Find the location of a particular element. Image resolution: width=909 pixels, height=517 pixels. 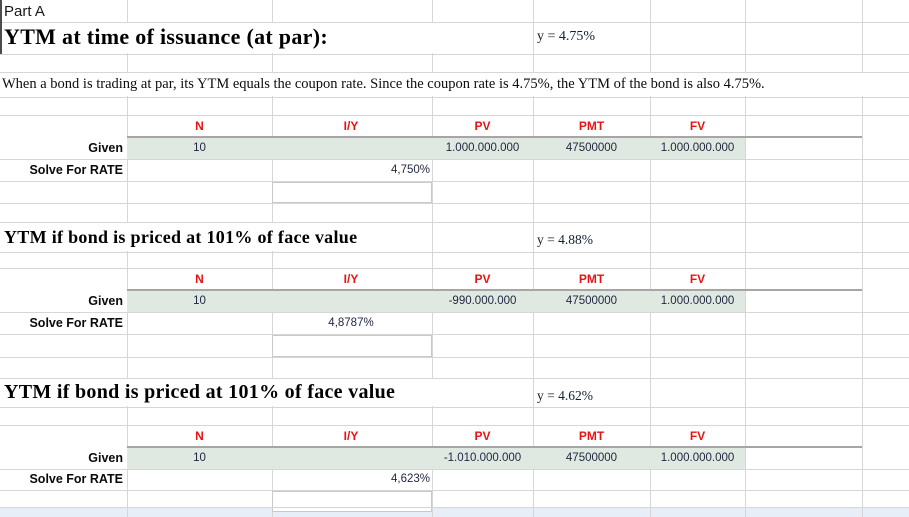

s1-title-cell: YTM at time of issuance (at par): is located at coordinates (166, 36).